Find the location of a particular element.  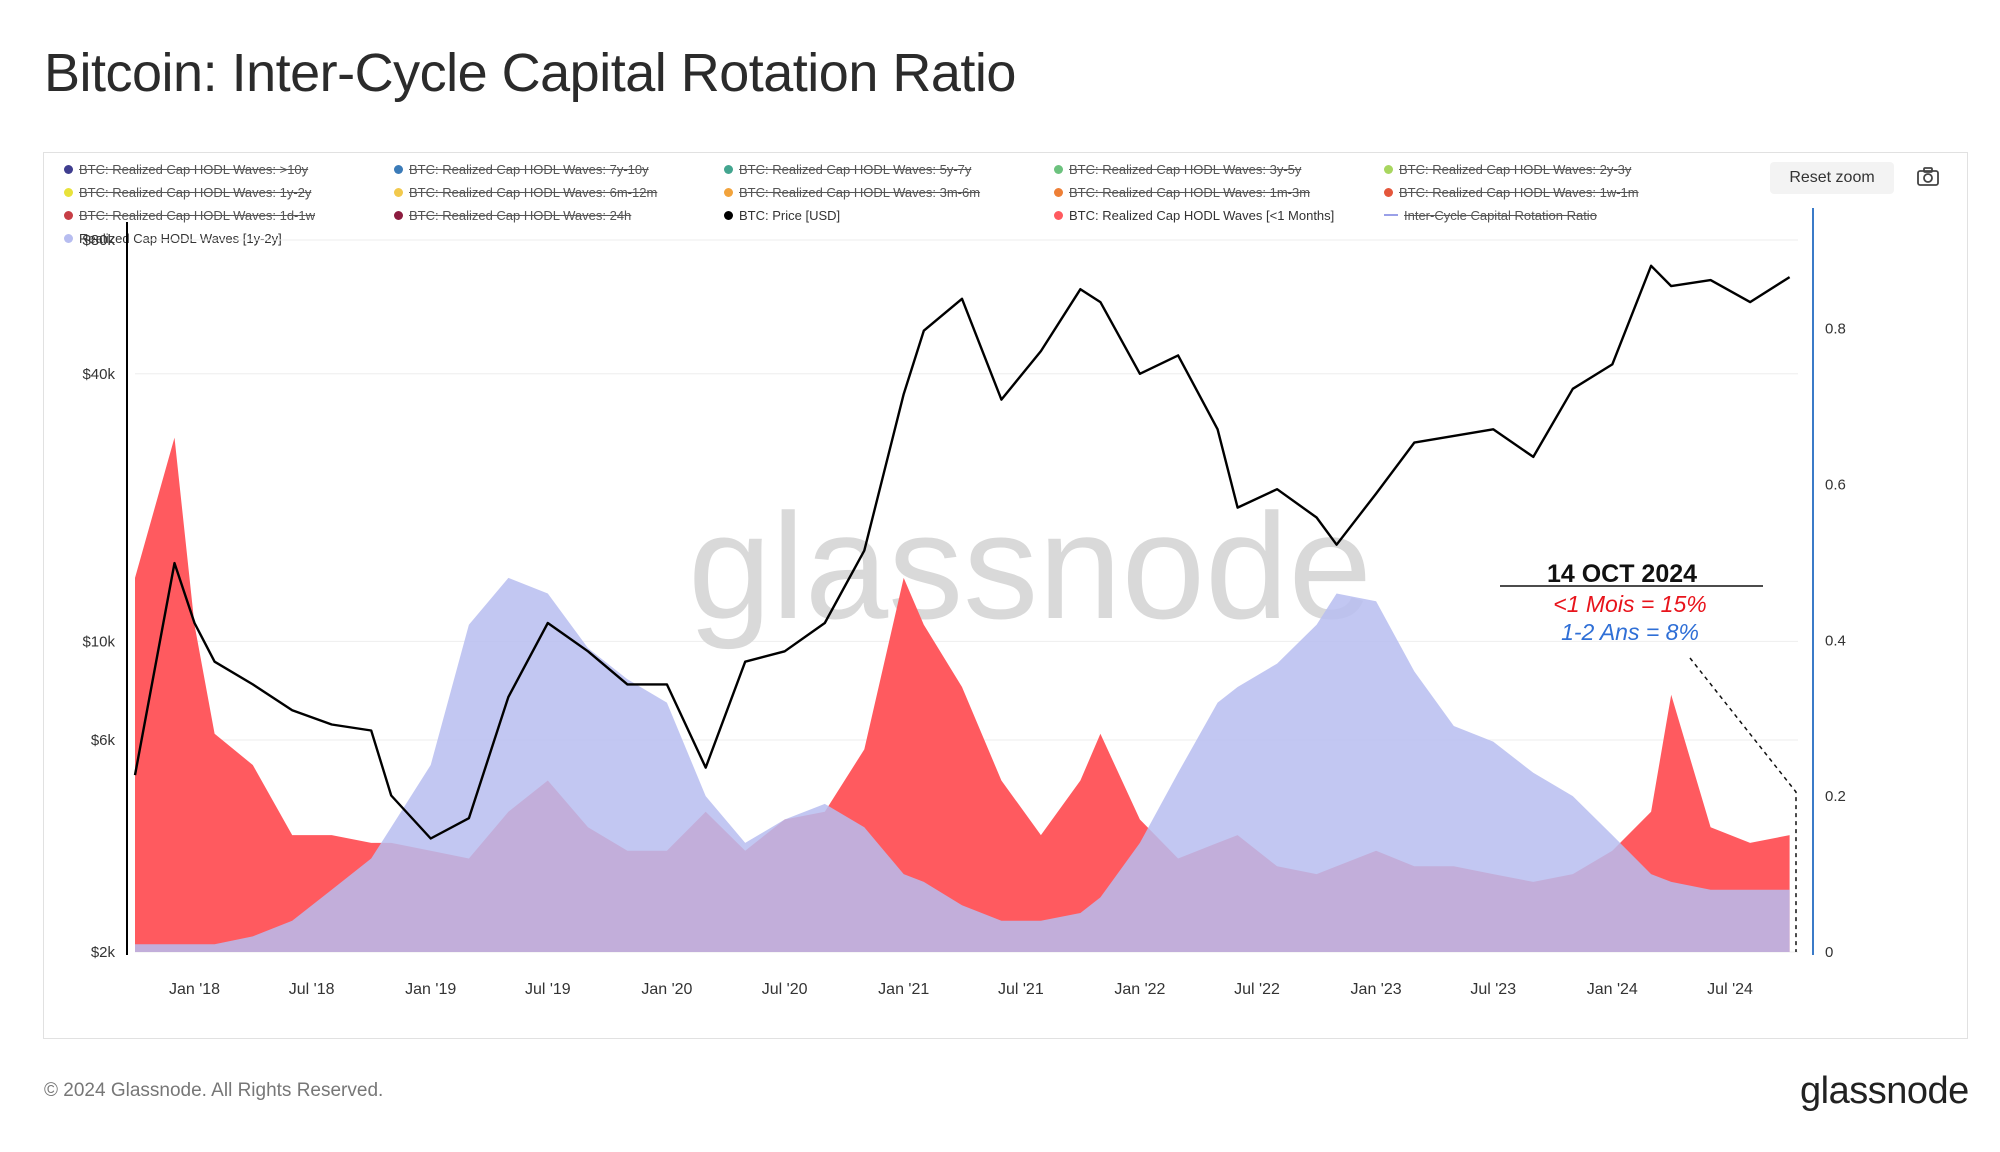

legend-item: BTC: Realized Cap HODL Waves: 1w-1m is located at coordinates (1511, 192).